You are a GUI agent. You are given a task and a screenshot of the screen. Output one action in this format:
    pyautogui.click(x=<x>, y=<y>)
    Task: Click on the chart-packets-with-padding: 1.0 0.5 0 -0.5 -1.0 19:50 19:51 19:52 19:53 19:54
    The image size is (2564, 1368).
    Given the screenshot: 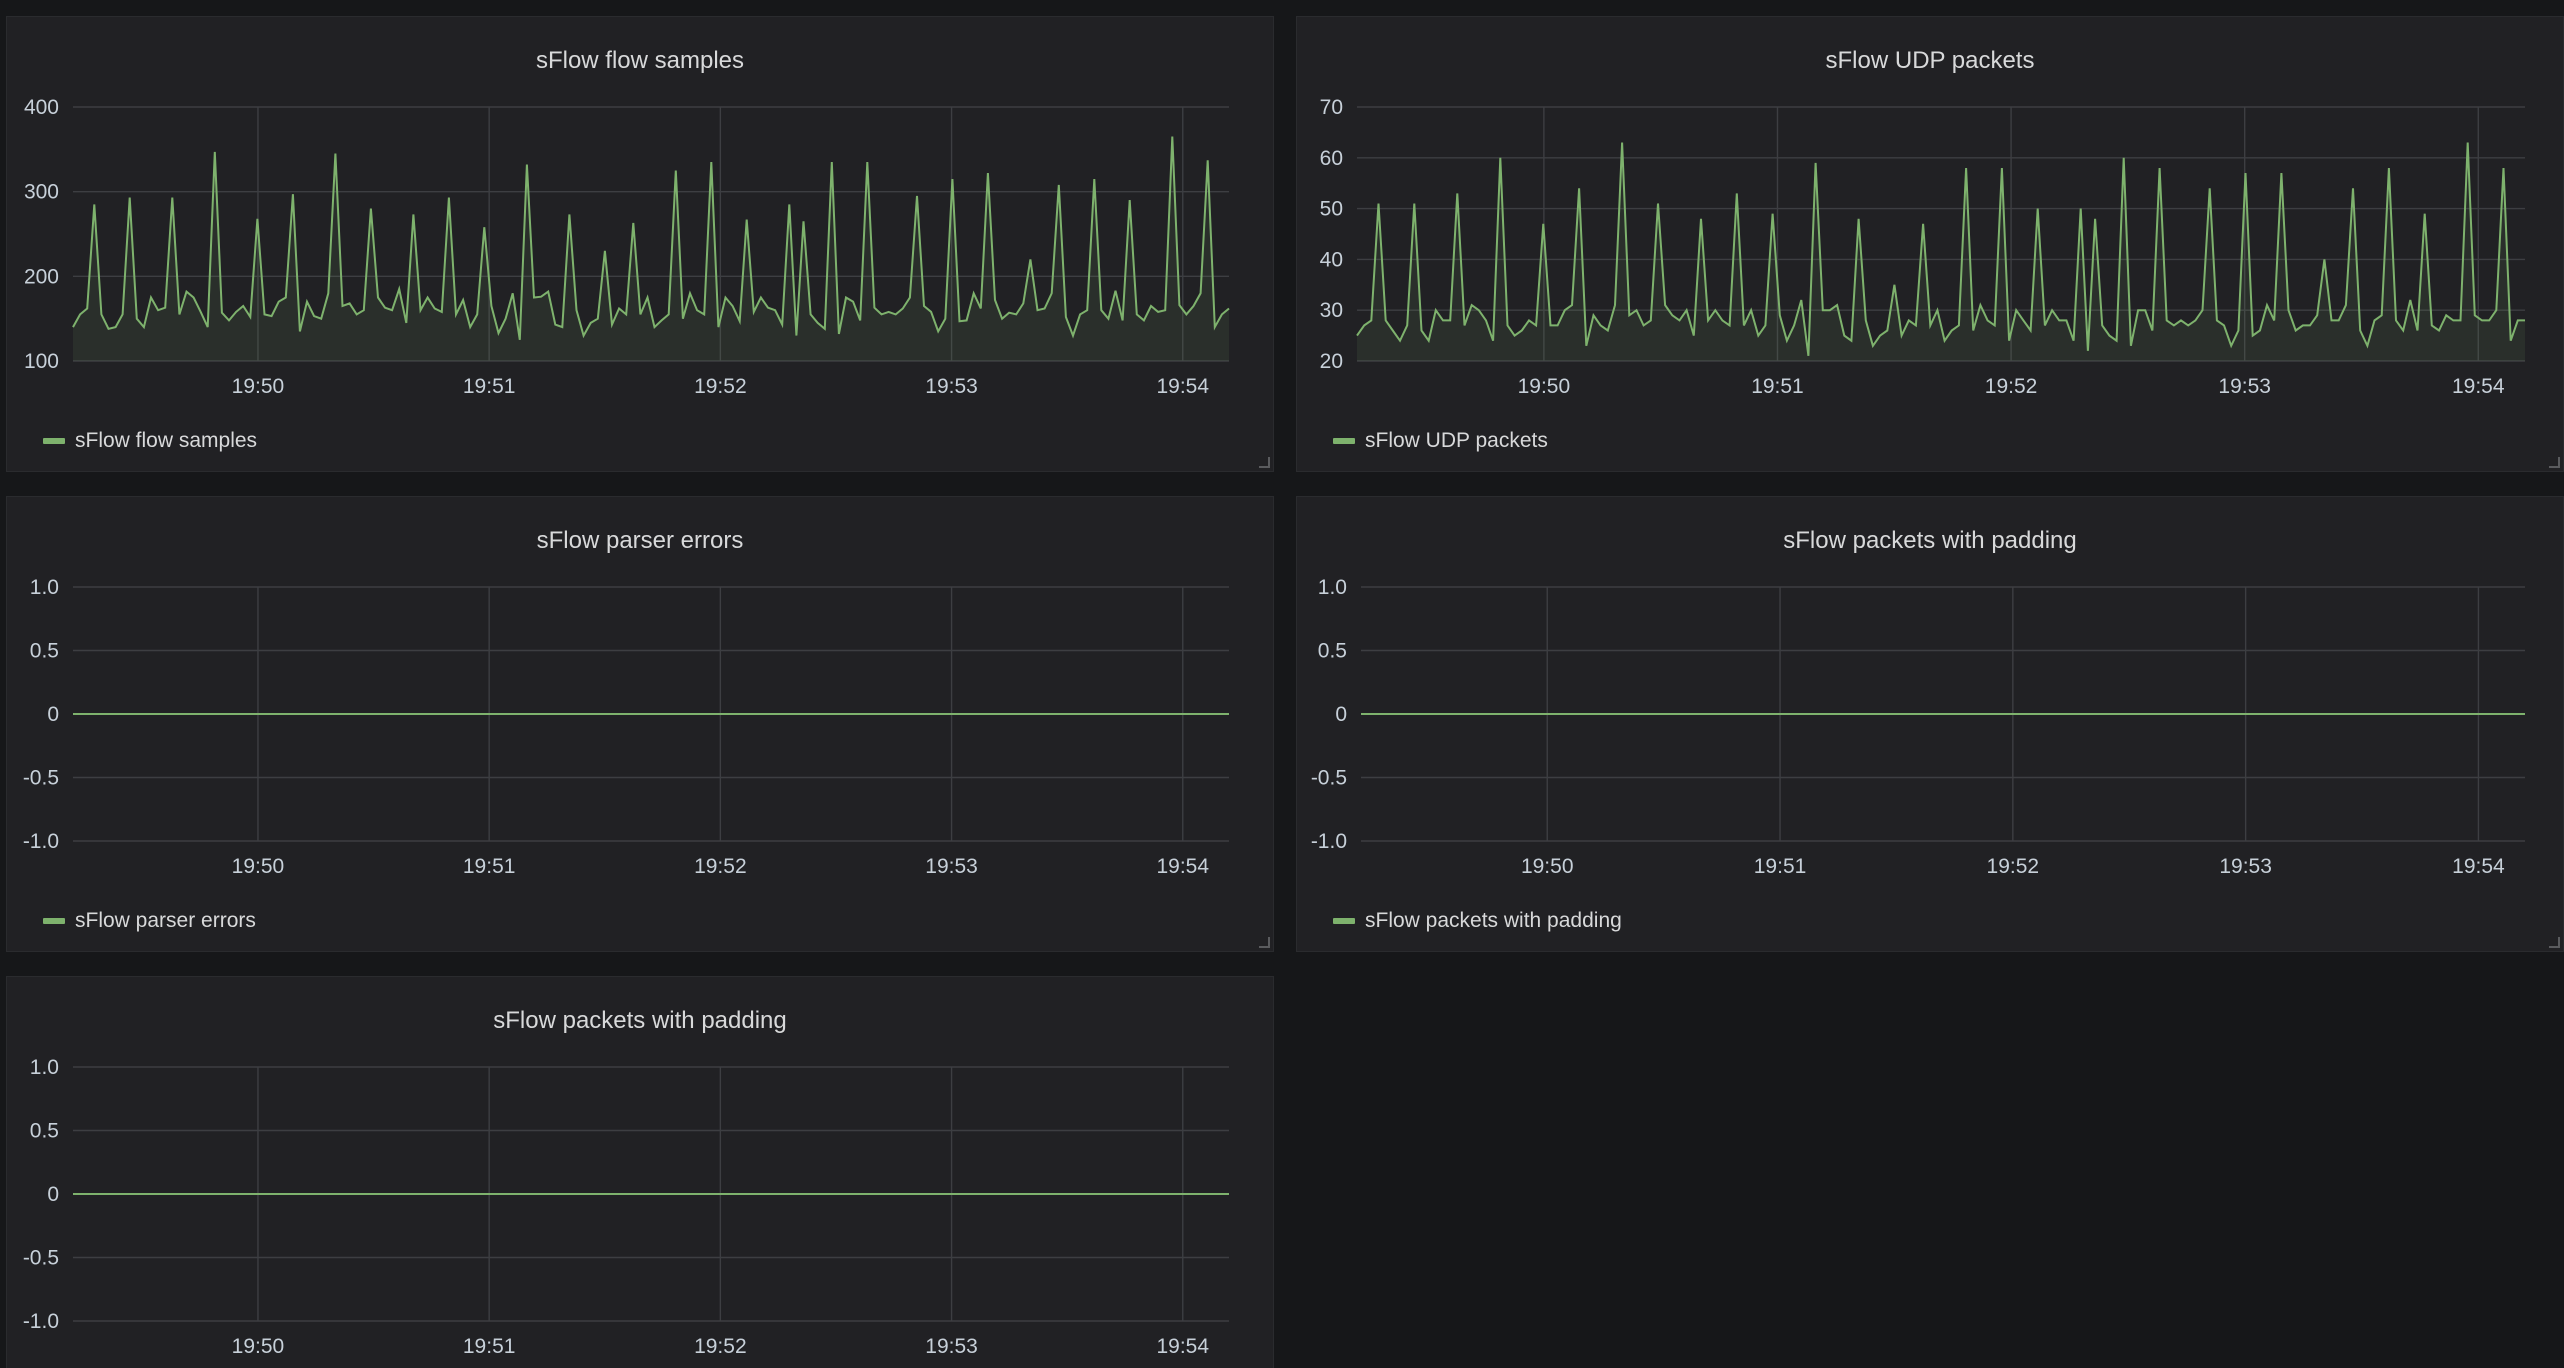 What is the action you would take?
    pyautogui.click(x=1918, y=727)
    